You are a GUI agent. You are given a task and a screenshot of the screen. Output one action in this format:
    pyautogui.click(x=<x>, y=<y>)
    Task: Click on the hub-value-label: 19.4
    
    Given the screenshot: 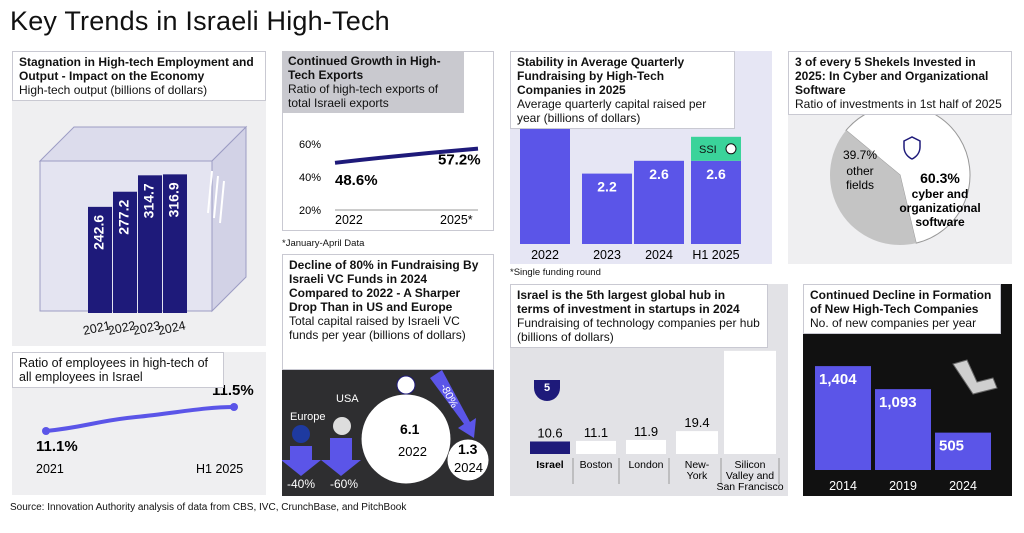 What is the action you would take?
    pyautogui.click(x=696, y=422)
    